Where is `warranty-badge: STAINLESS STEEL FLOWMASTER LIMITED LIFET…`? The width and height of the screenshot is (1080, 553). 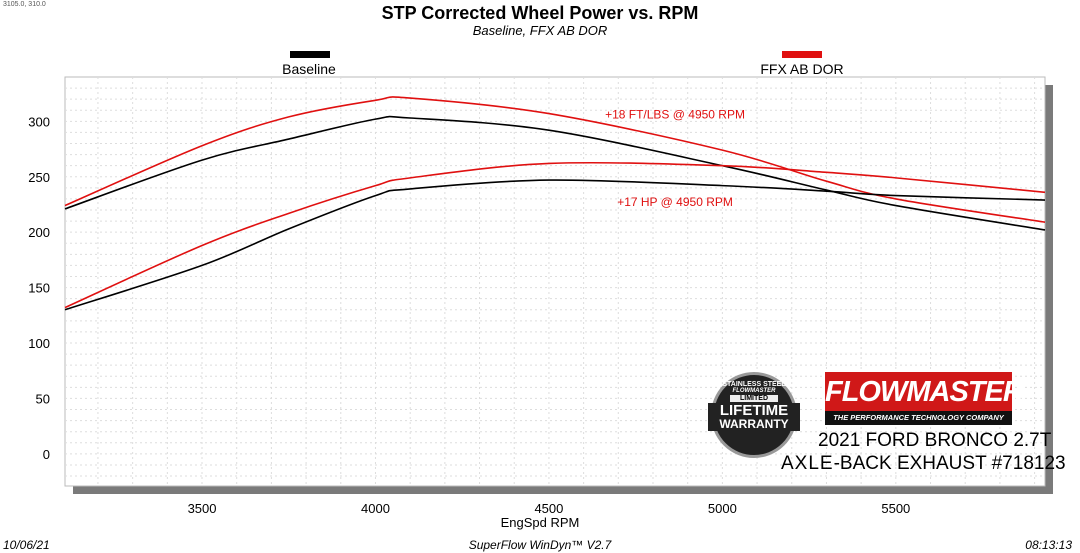
warranty-badge: STAINLESS STEEL FLOWMASTER LIMITED LIFET… is located at coordinates (754, 415).